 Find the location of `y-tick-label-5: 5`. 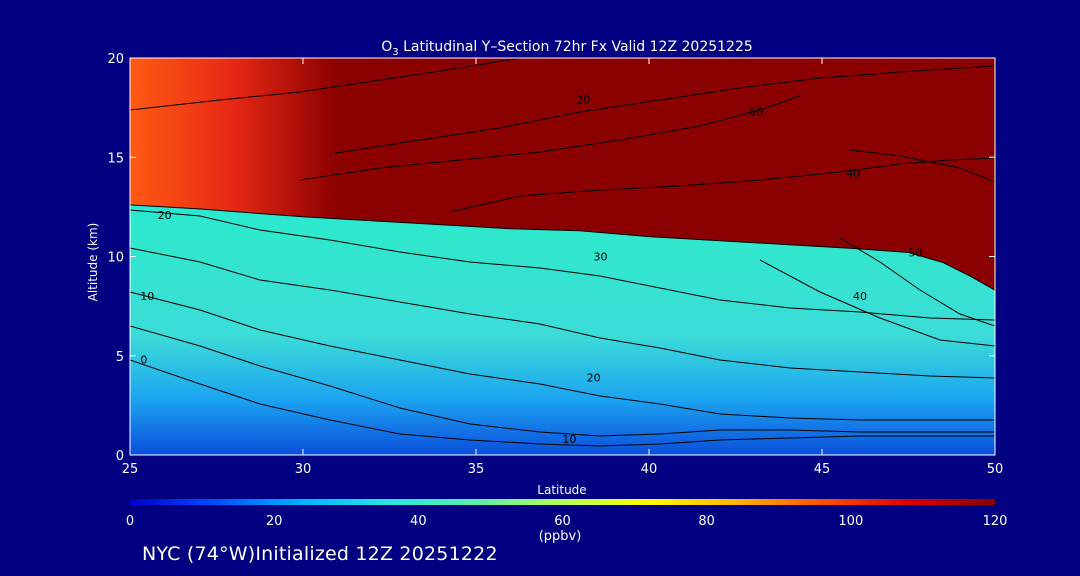

y-tick-label-5: 5 is located at coordinates (120, 357).